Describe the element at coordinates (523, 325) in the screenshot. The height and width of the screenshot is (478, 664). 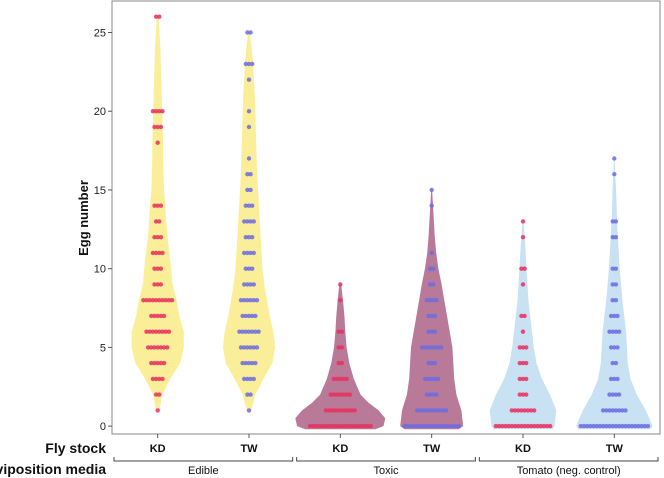
I see `violin-tomato-kd` at that location.